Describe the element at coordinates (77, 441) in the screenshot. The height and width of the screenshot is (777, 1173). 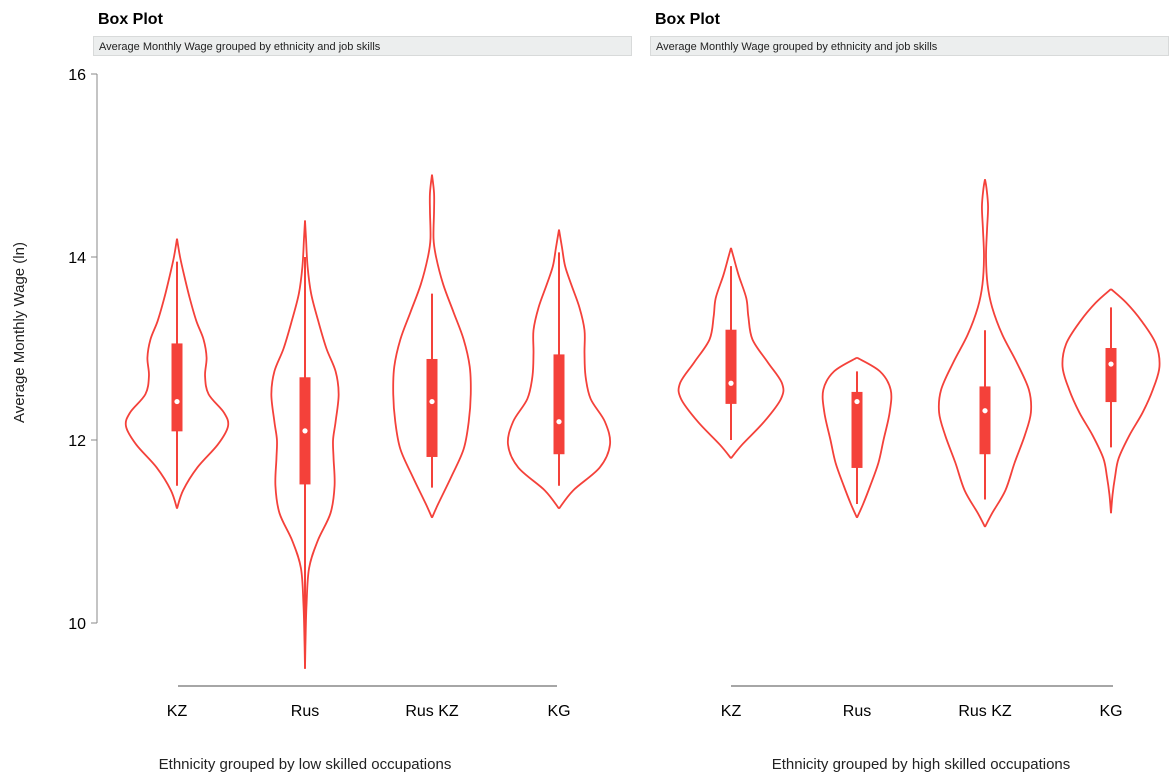
I see `y-tick-label: 12` at that location.